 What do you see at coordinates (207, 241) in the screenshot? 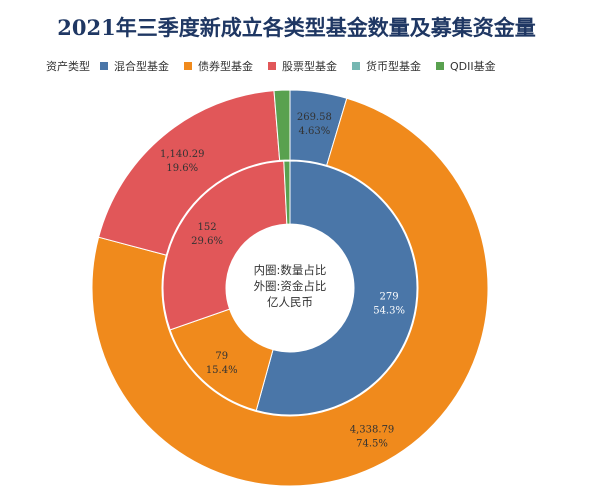
I see `inner-percent-label-stock: 29.6%` at bounding box center [207, 241].